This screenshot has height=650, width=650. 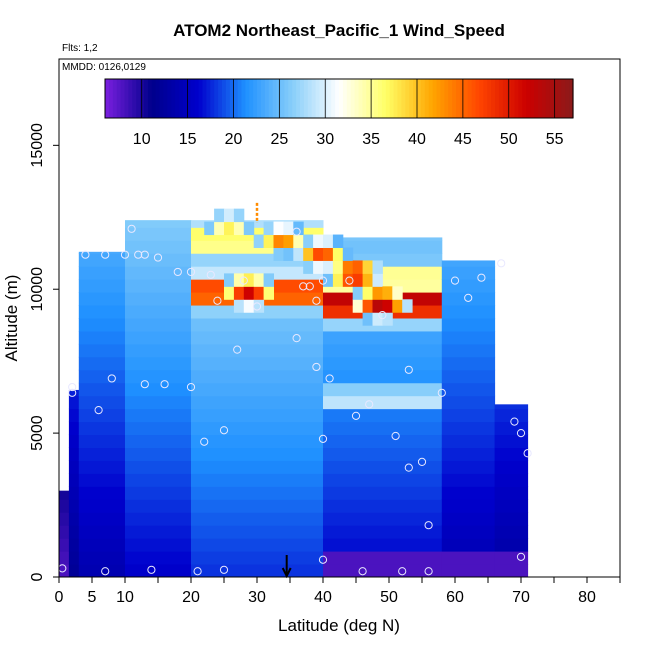 What do you see at coordinates (37, 145) in the screenshot?
I see `y-tick-label: 15000` at bounding box center [37, 145].